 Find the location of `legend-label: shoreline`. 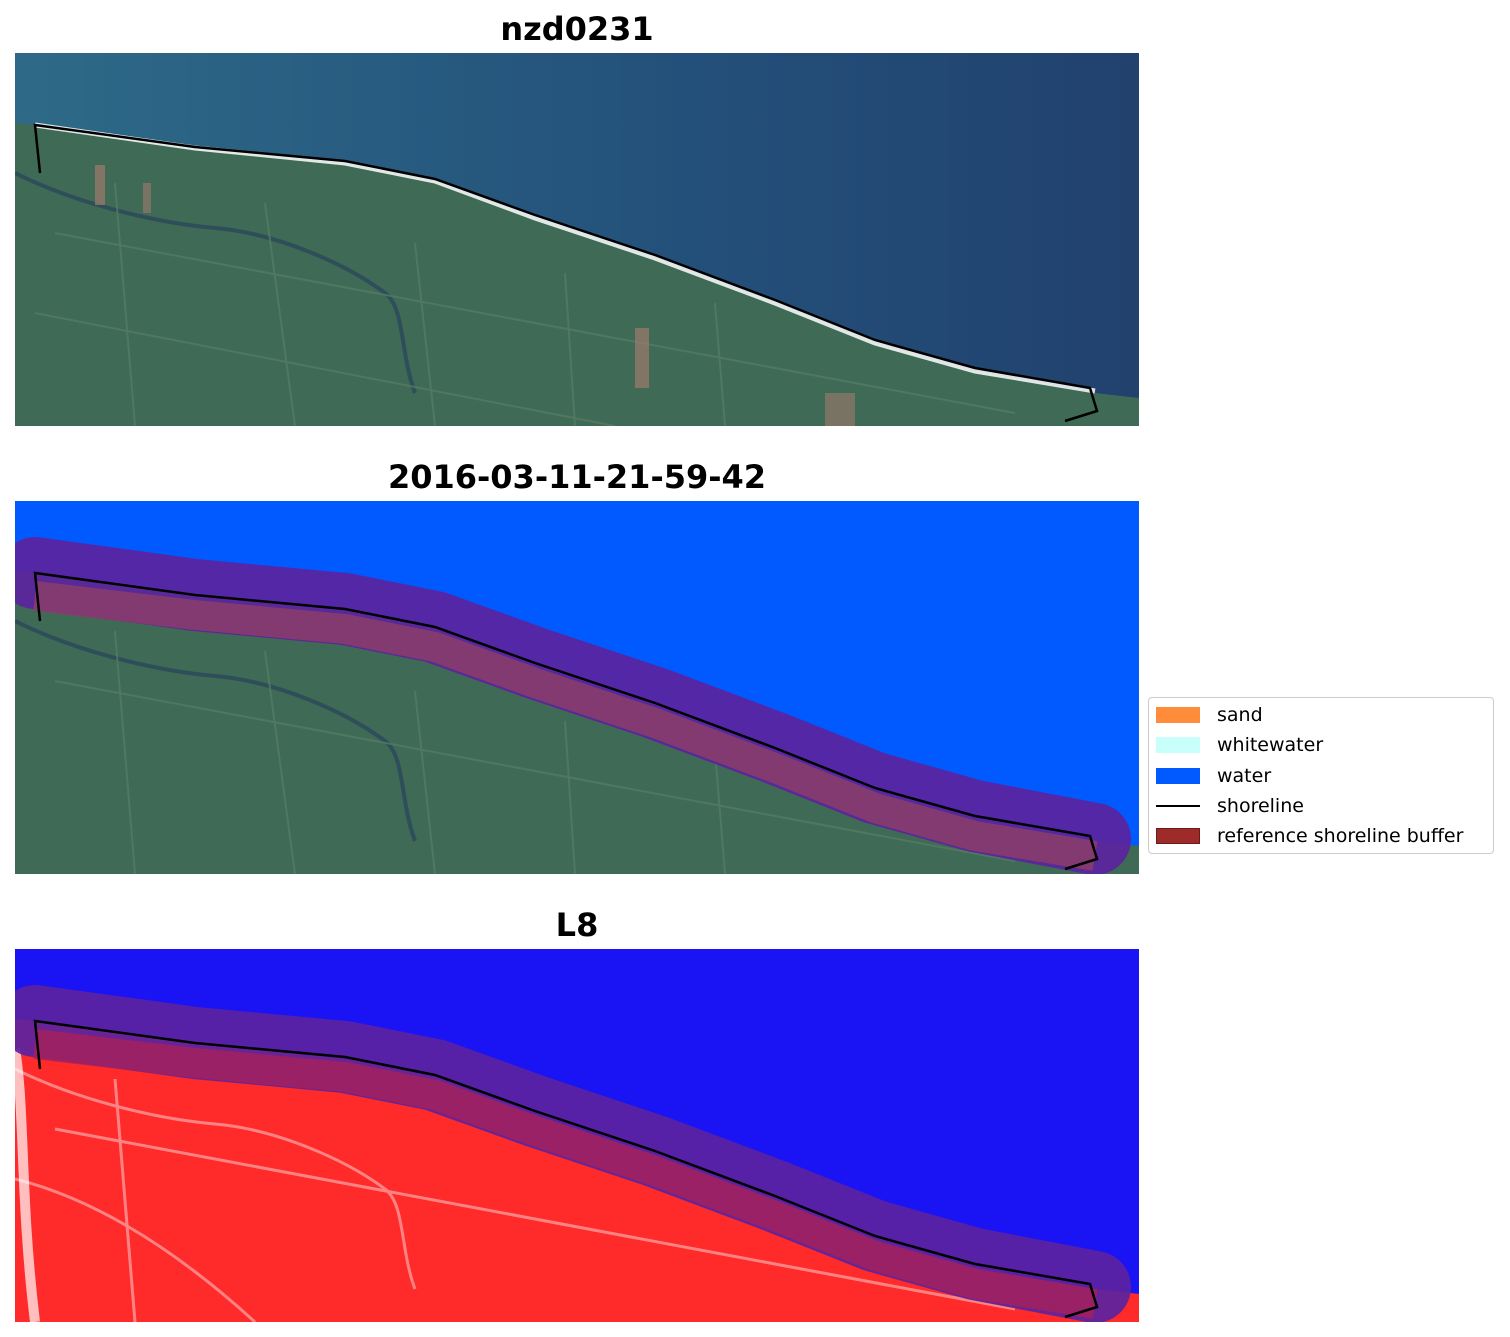

legend-label: shoreline is located at coordinates (1260, 806).